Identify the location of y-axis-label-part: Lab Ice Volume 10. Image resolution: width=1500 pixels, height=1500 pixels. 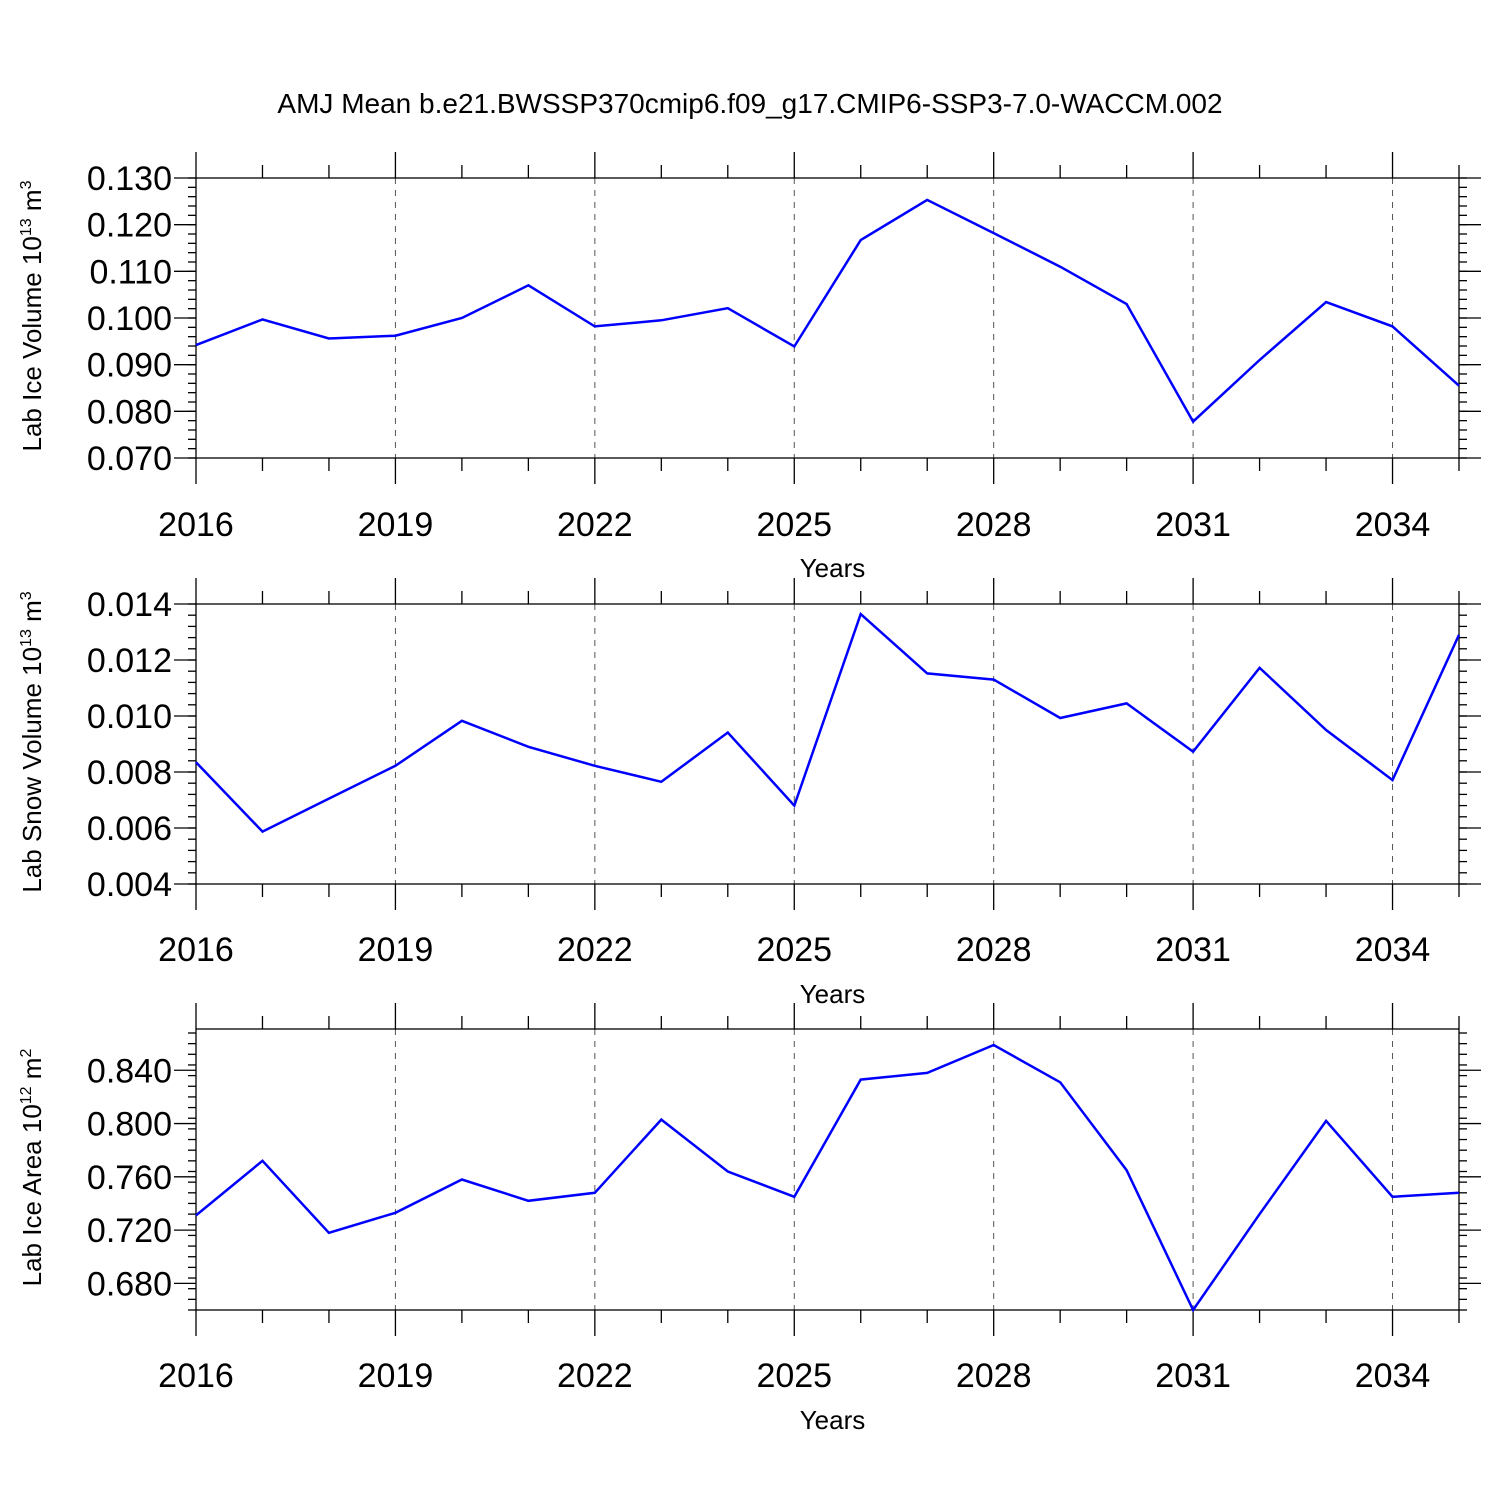
(32, 343).